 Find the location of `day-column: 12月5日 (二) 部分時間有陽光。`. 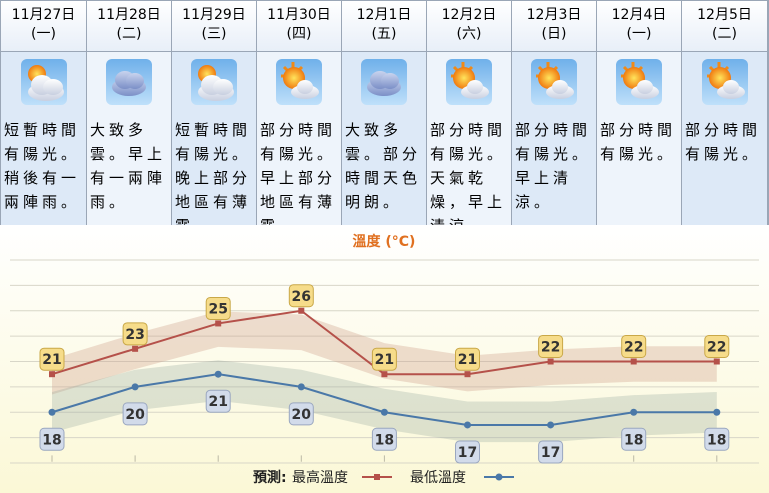

day-column: 12月5日 (二) 部分時間有陽光。 is located at coordinates (725, 113).